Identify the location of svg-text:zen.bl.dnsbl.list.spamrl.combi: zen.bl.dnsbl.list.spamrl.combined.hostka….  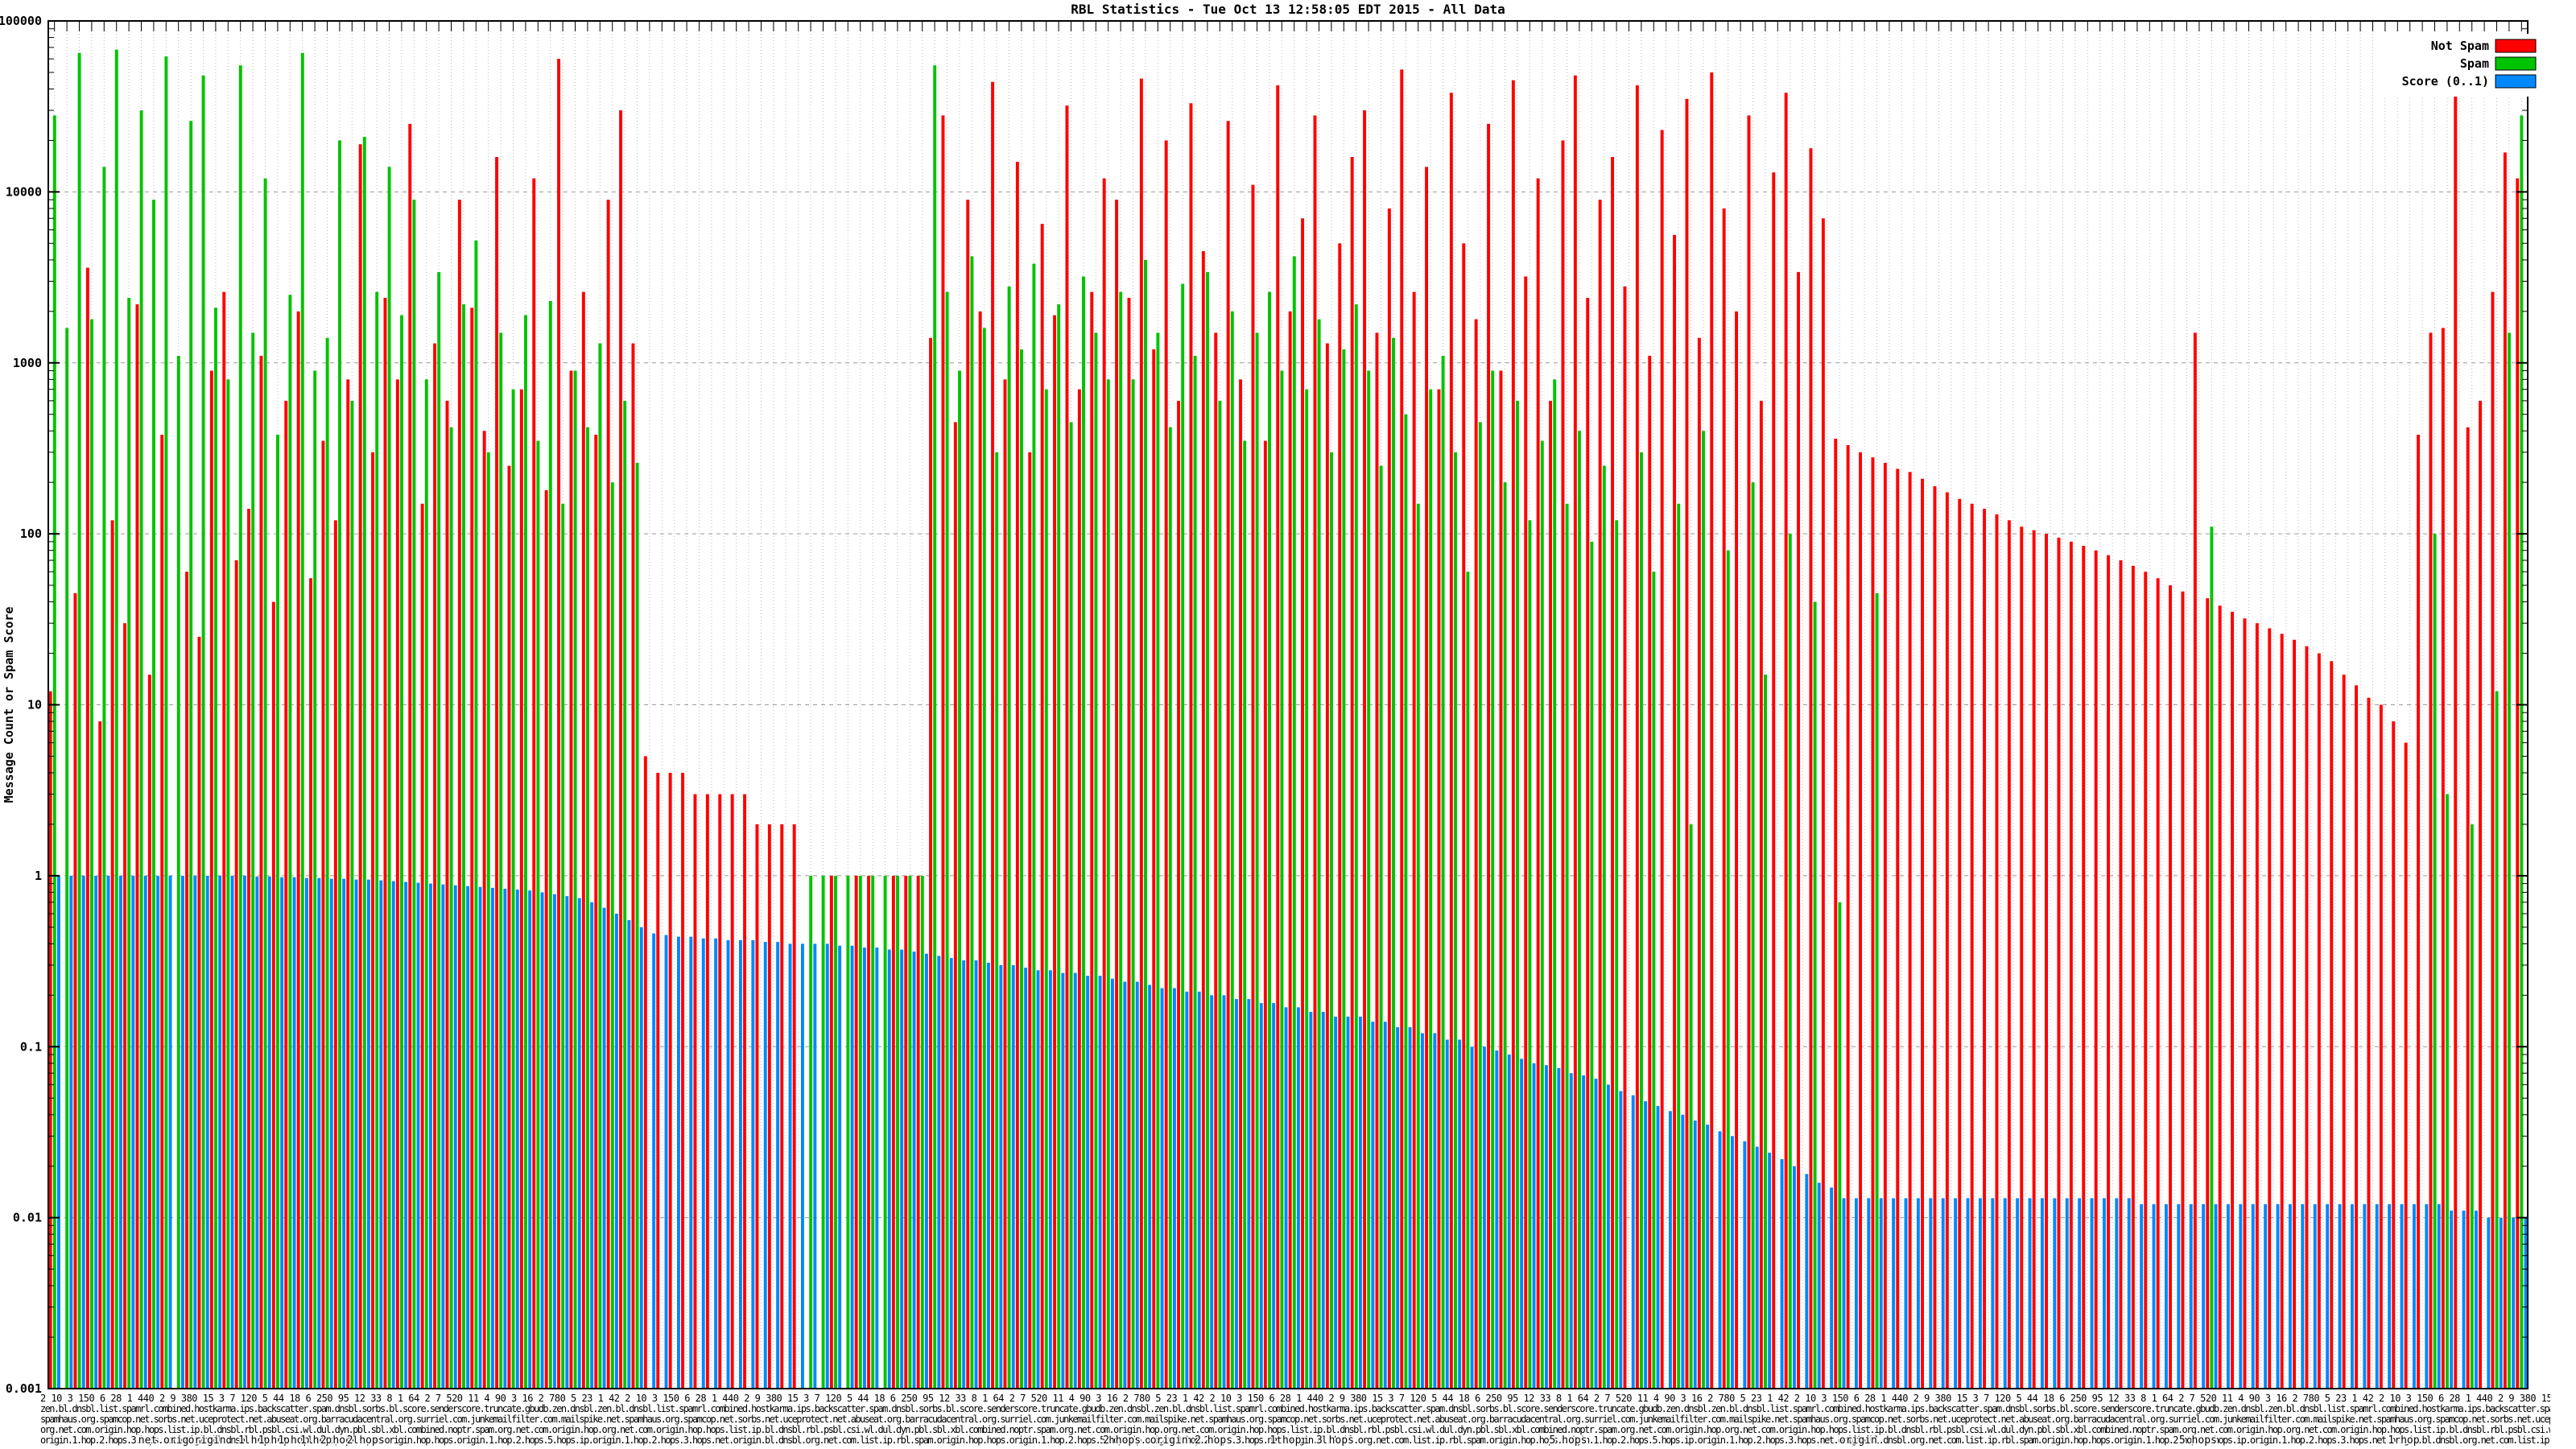
(1308, 1408).